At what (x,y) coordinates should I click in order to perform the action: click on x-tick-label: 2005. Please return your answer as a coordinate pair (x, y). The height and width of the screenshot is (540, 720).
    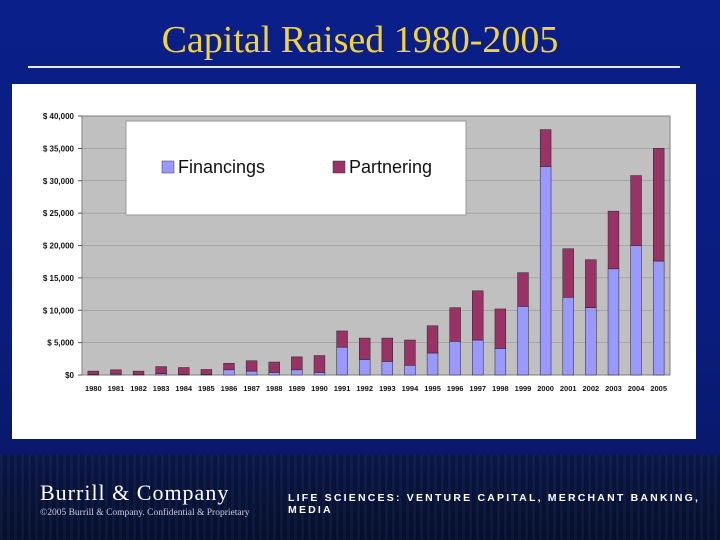
    Looking at the image, I should click on (658, 388).